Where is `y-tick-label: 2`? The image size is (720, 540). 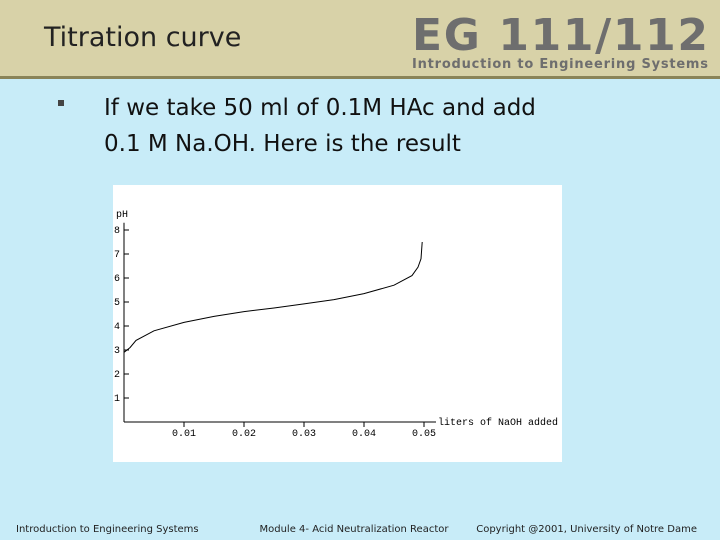 y-tick-label: 2 is located at coordinates (117, 375).